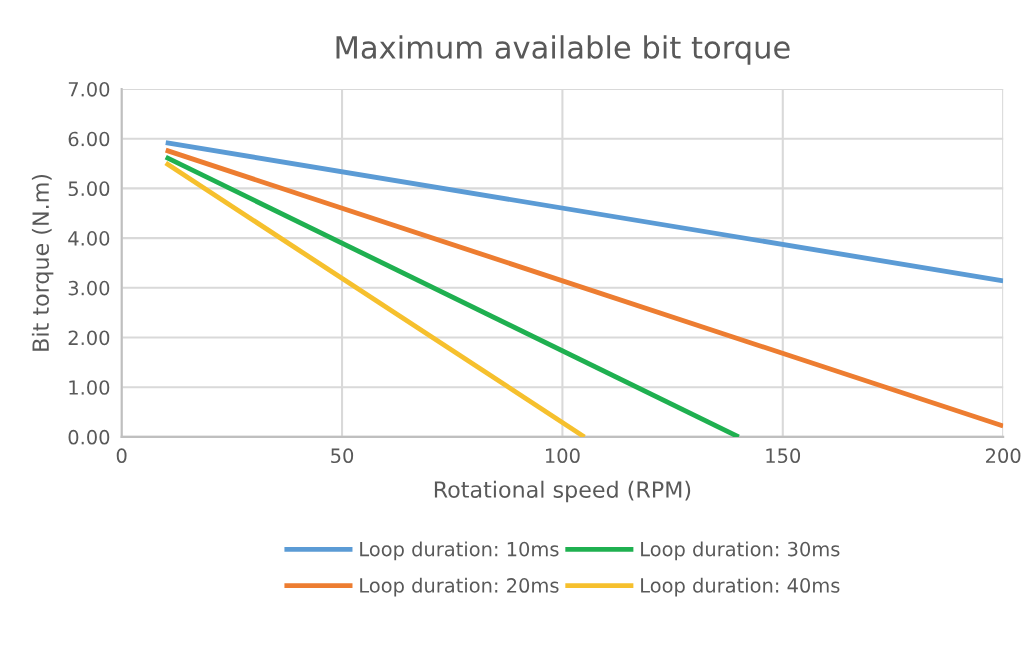  What do you see at coordinates (1003, 456) in the screenshot?
I see `x-tick-label: 200` at bounding box center [1003, 456].